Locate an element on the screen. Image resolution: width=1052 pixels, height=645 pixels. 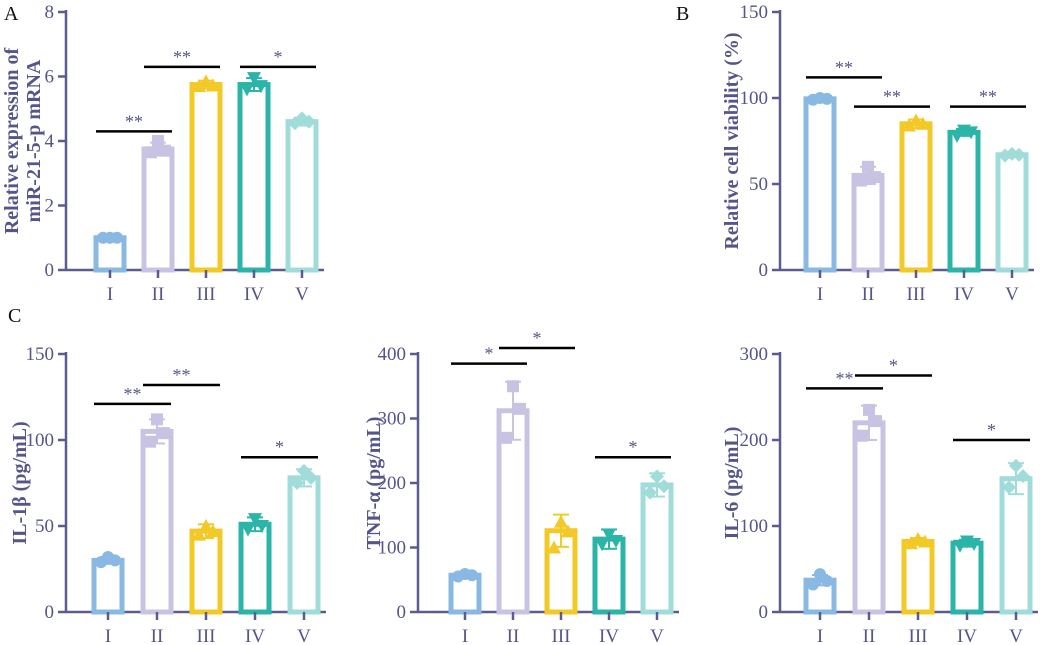
y-tick-label: 50 is located at coordinates (758, 184).